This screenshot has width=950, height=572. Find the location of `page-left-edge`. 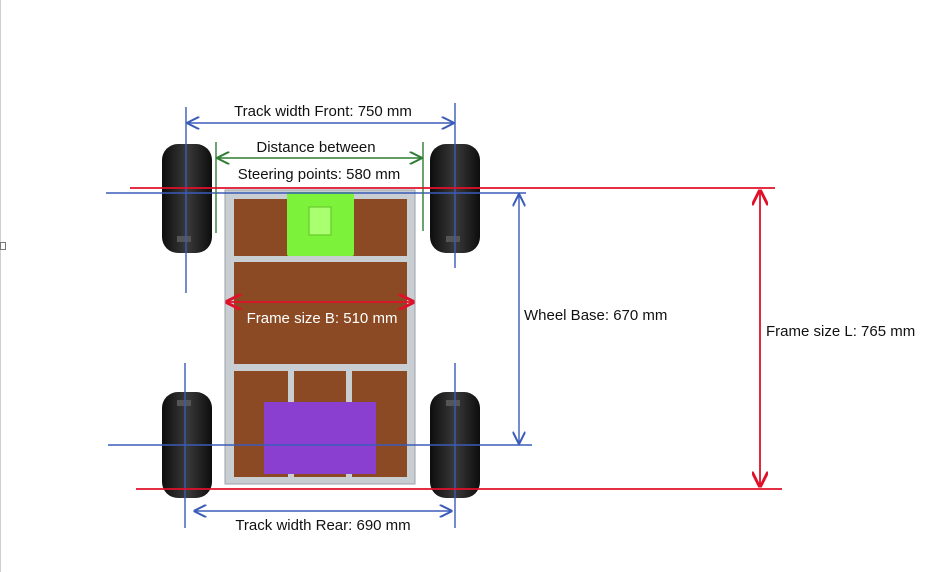

page-left-edge is located at coordinates (0, 286).